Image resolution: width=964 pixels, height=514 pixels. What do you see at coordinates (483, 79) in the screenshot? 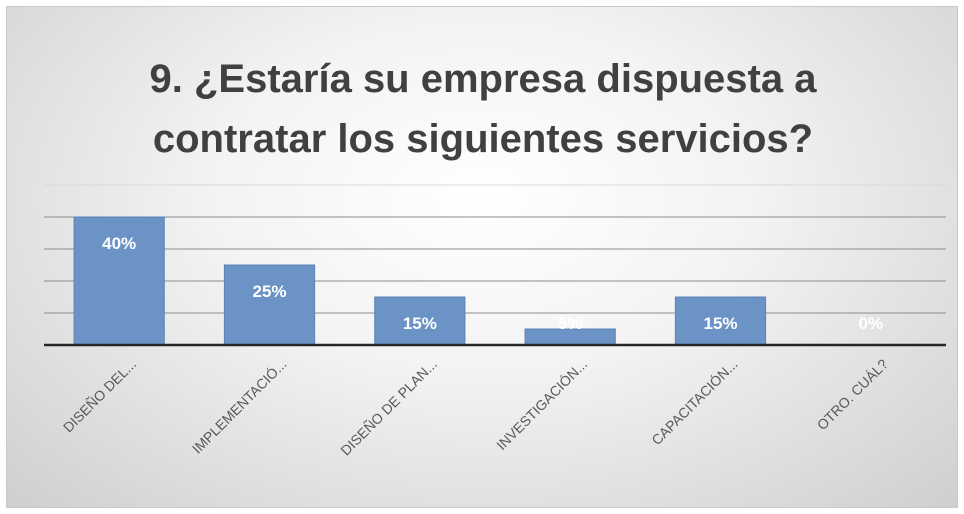
I see `chart-title-line-1: 9. ¿Estaría su empresa dispuesta a` at bounding box center [483, 79].